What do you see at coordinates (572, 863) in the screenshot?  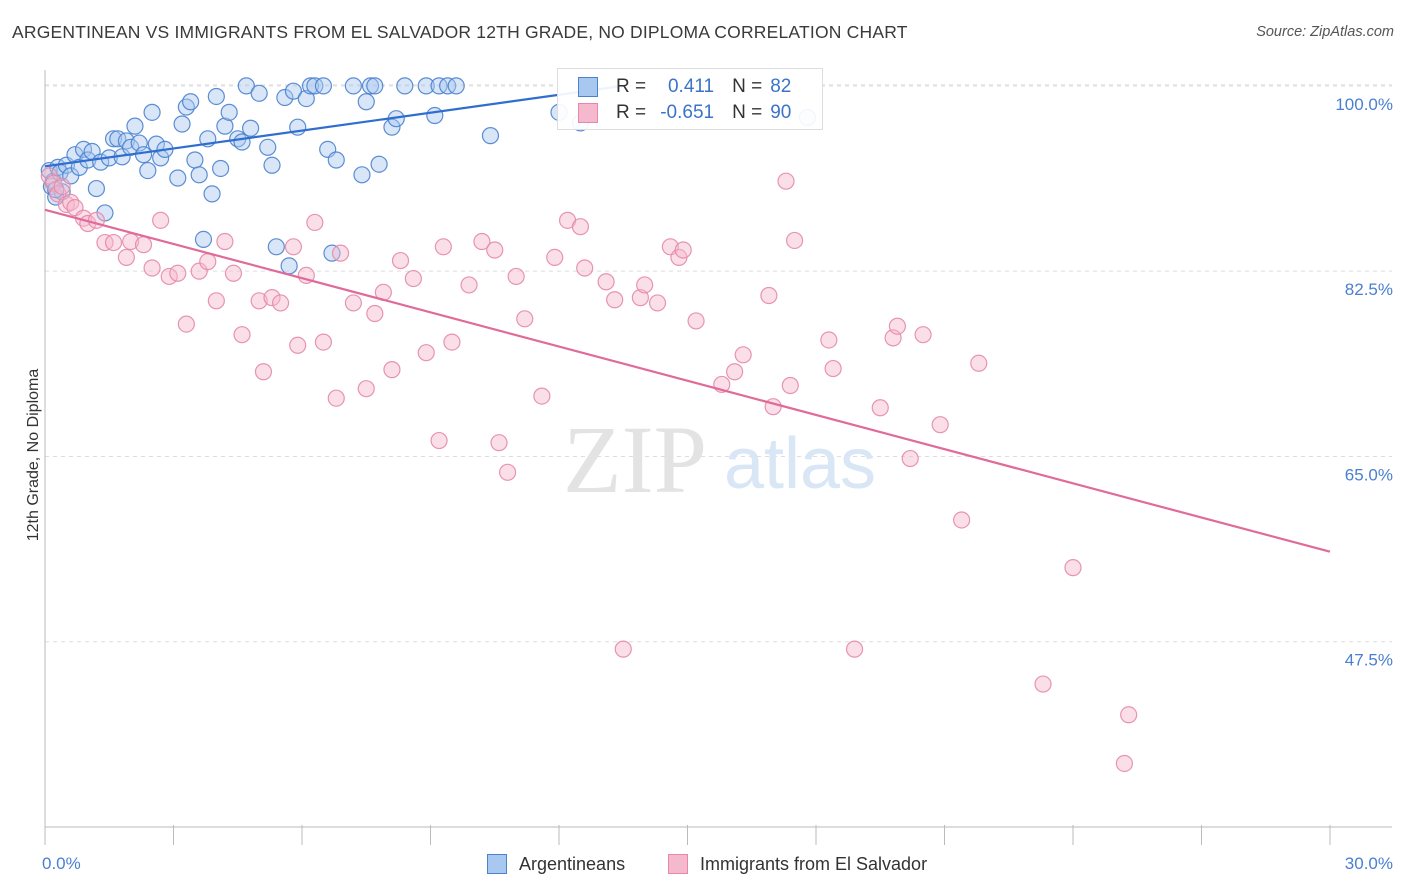 I see `bottom-legend-label: Argentineans` at bounding box center [572, 863].